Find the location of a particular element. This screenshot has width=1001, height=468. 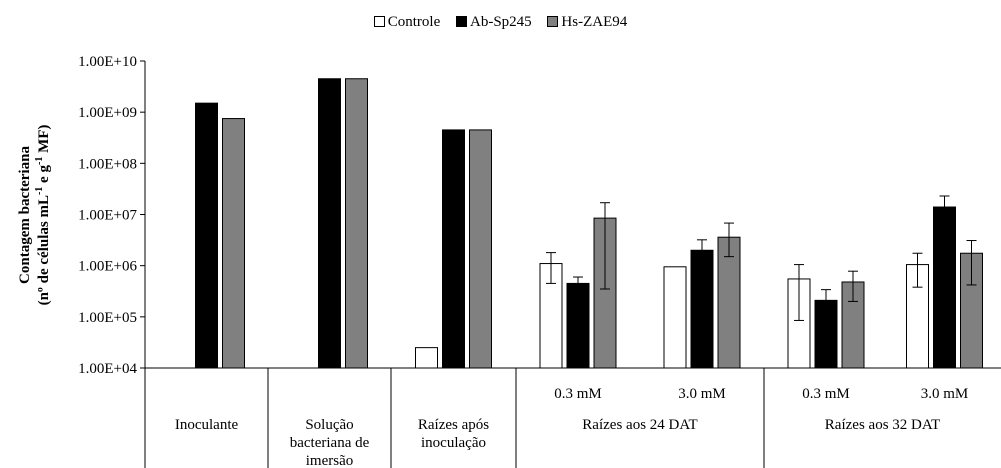

y-axis-title-part: MF) is located at coordinates (44, 141).